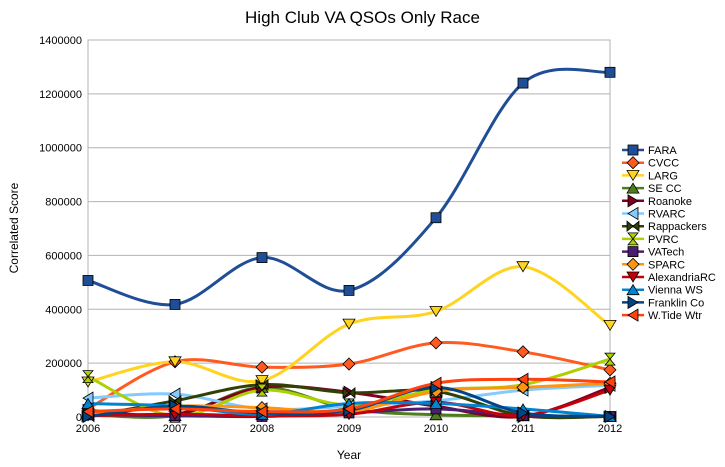  What do you see at coordinates (663, 240) in the screenshot?
I see `legend-label-pvrc: PVRC` at bounding box center [663, 240].